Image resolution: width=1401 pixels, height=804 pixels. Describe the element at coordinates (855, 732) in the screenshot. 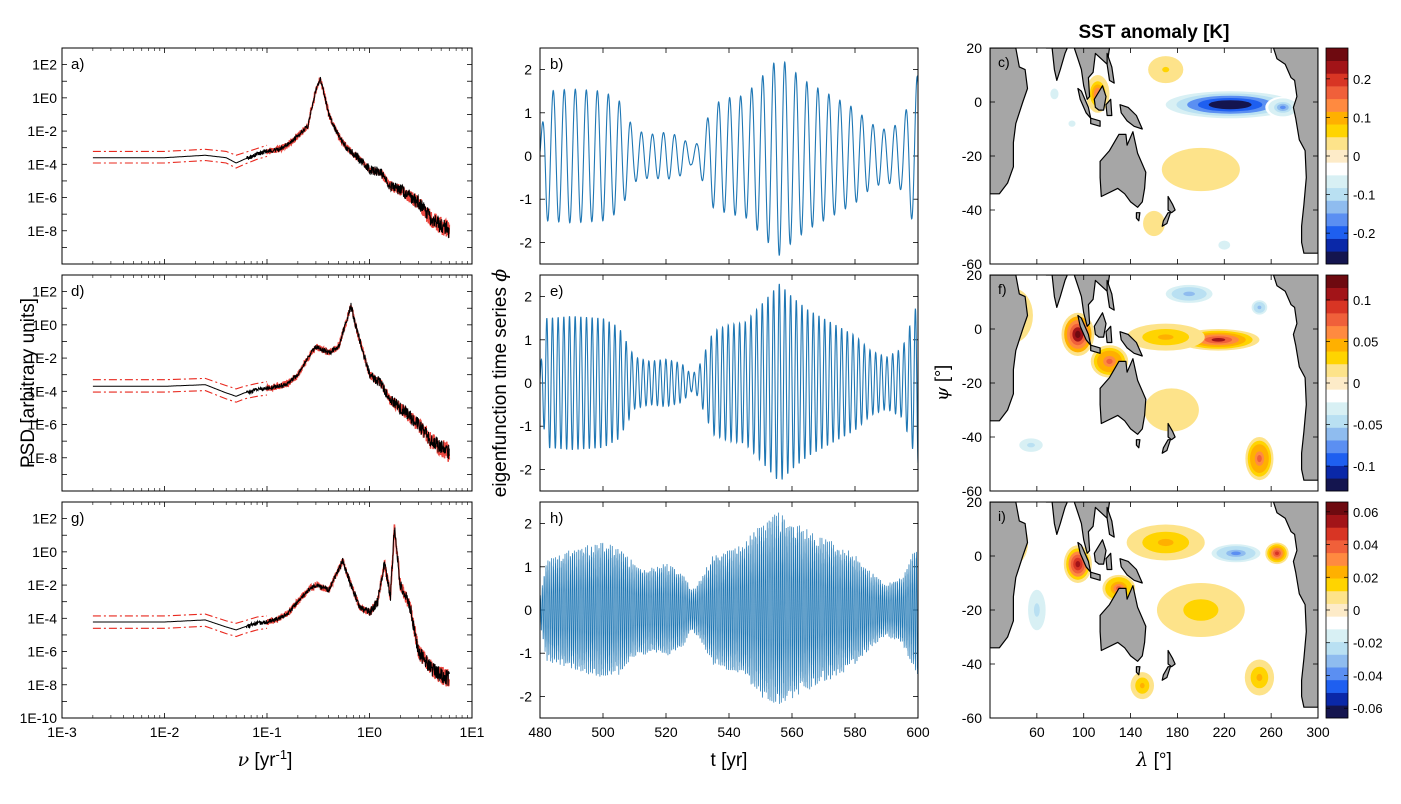

I see `x-tick-label: 580` at that location.